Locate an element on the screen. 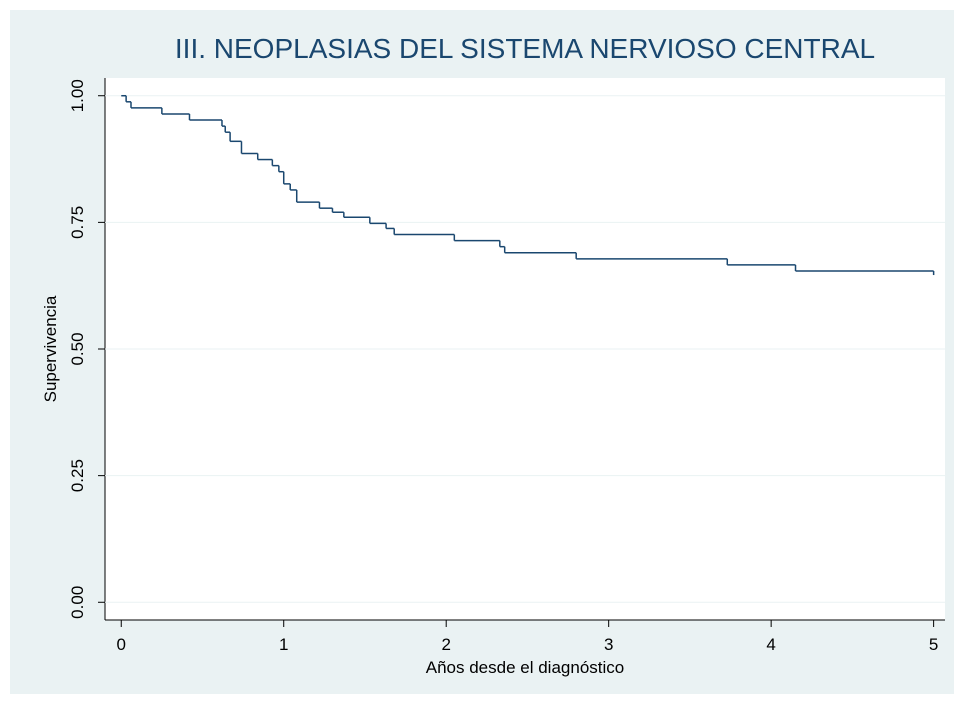  y-tick-label: 0.50 is located at coordinates (77, 348).